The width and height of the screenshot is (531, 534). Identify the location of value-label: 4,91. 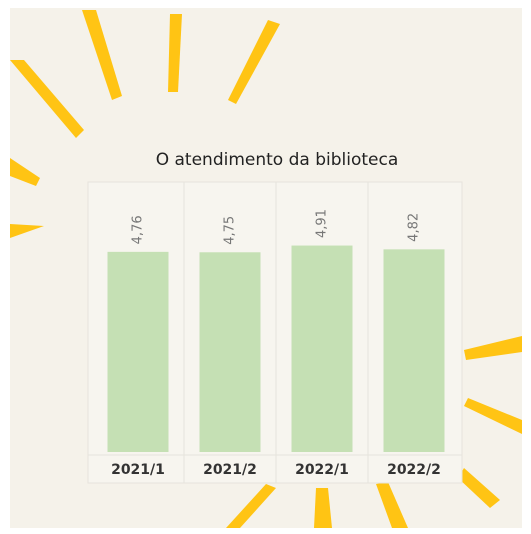
(322, 223).